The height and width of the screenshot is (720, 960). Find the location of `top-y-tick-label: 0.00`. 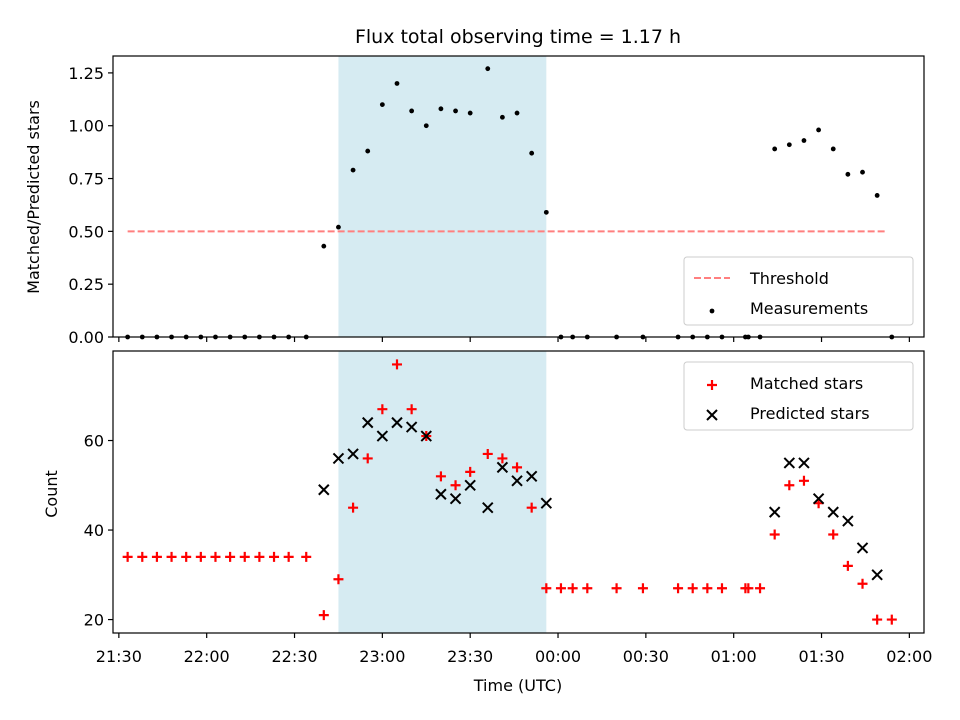

top-y-tick-label: 0.00 is located at coordinates (86, 337).